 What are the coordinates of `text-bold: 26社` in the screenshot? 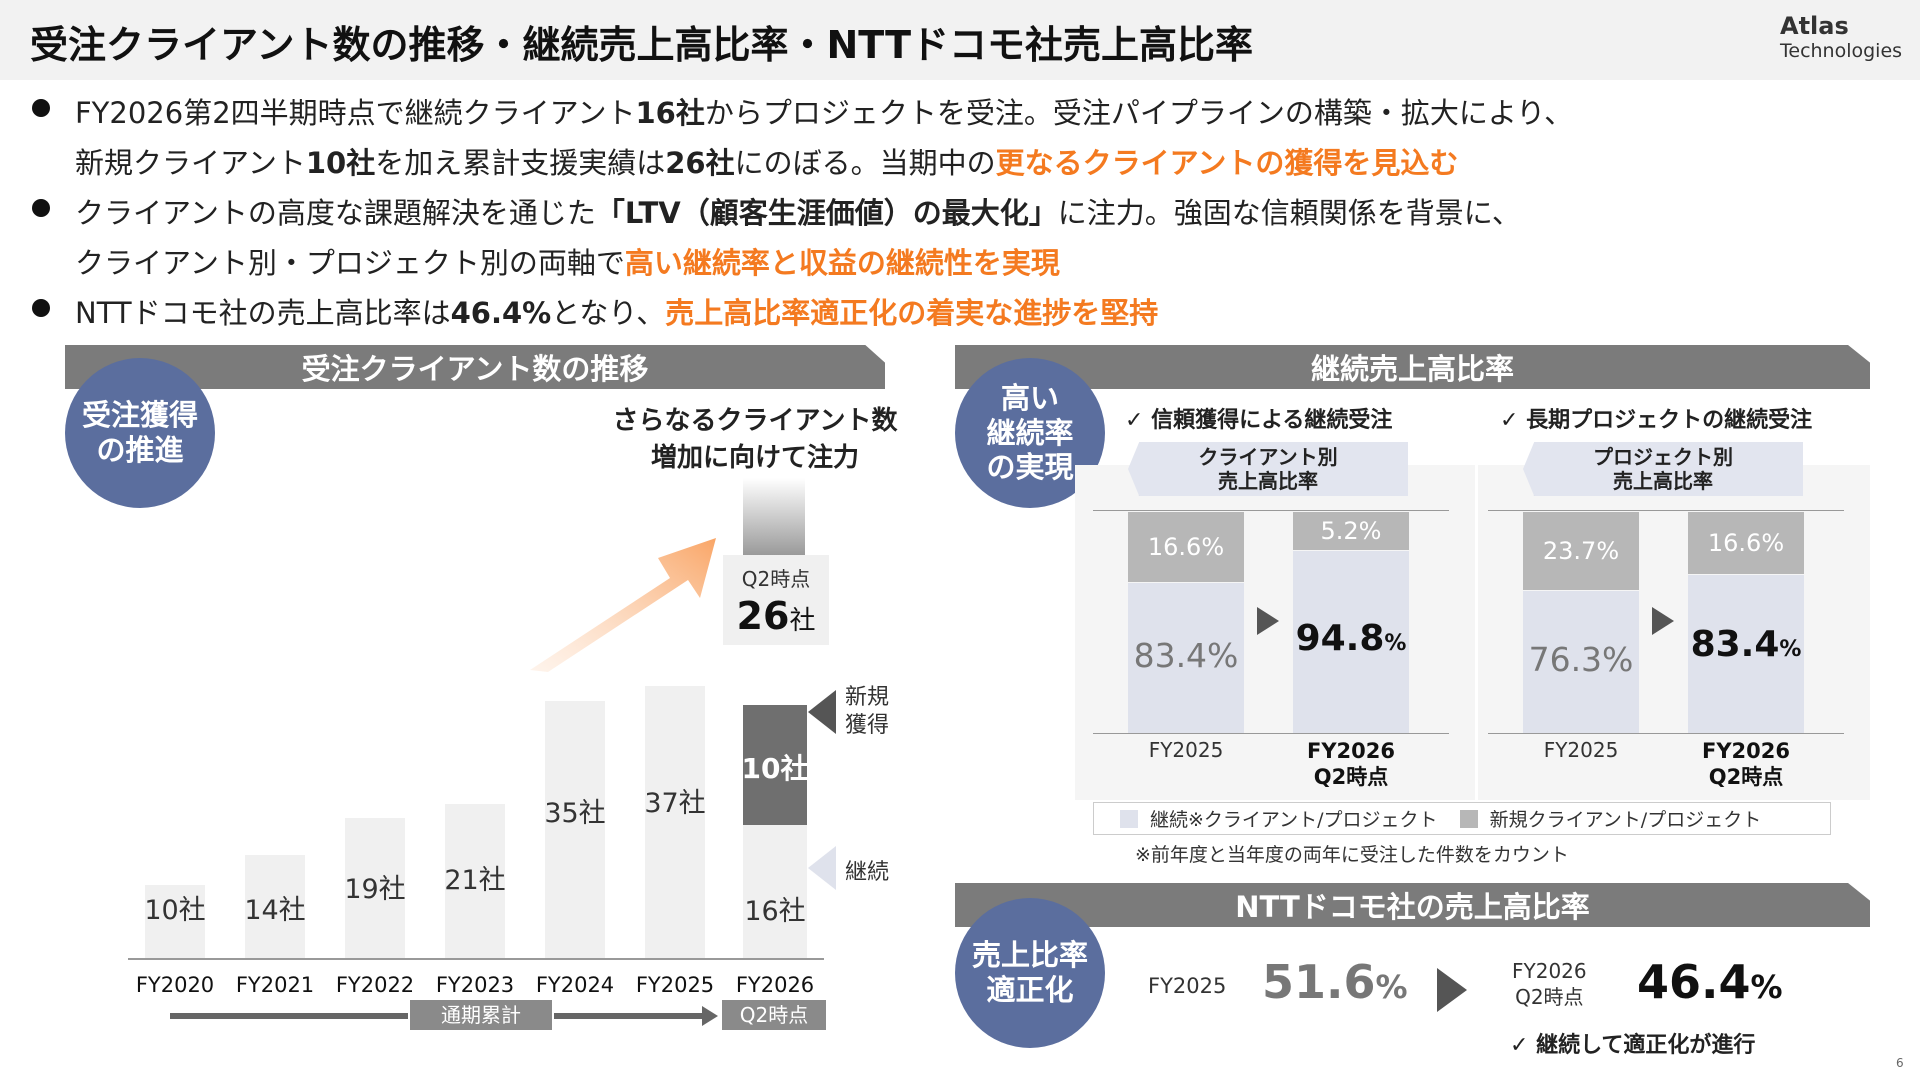 It's located at (700, 163).